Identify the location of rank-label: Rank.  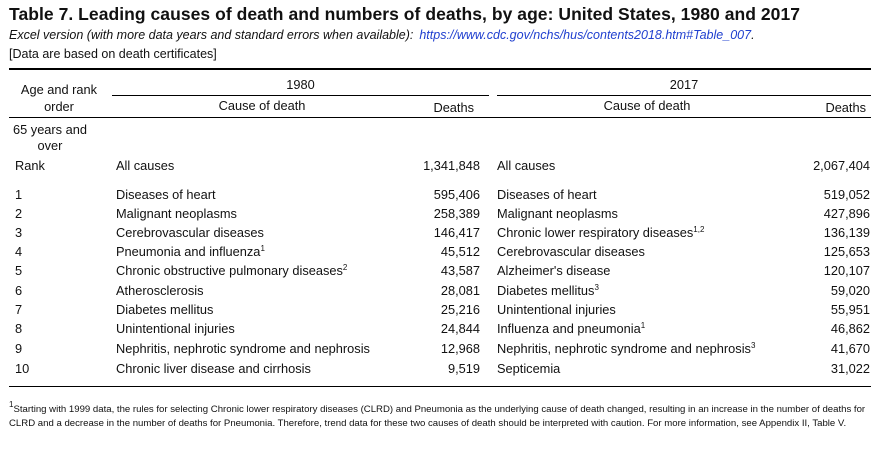
(30, 165).